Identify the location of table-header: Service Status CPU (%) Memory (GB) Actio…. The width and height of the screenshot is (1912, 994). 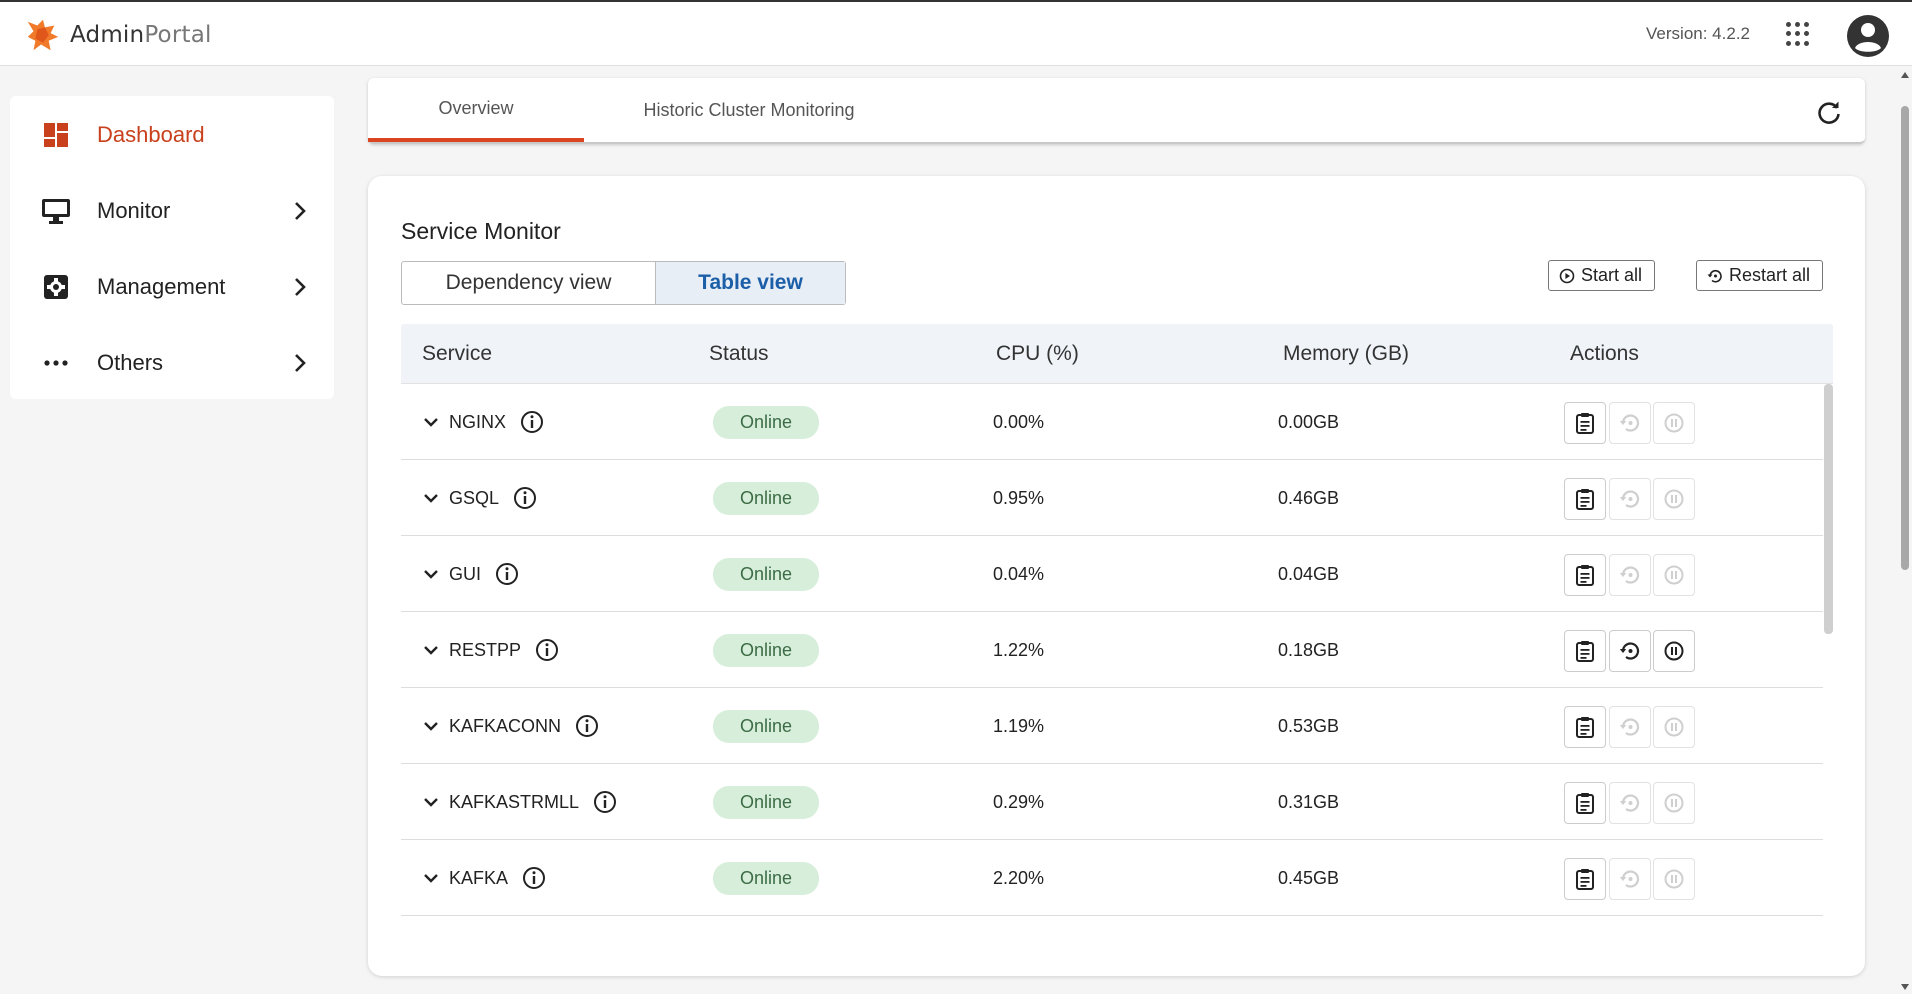
(1117, 354).